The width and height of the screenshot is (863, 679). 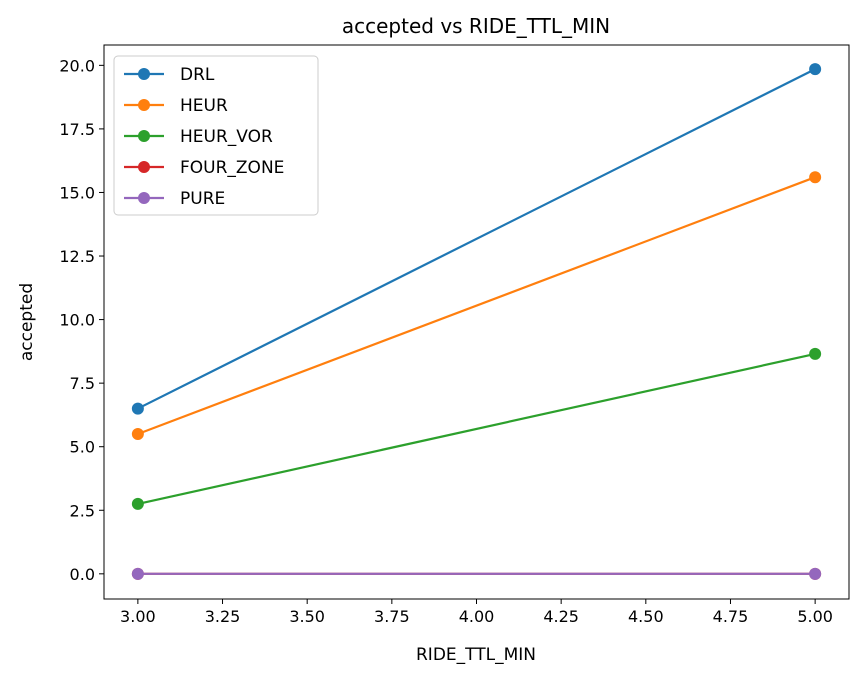 I want to click on legend-label-heur-vor: HEUR_VOR, so click(x=226, y=137).